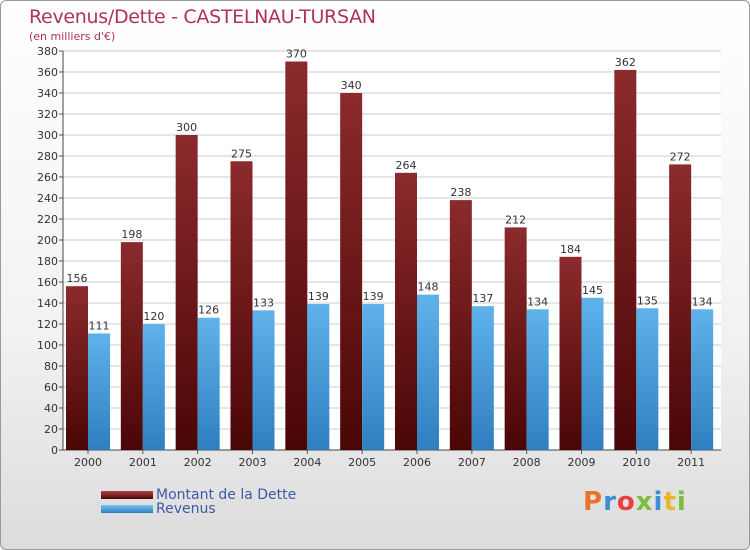 This screenshot has height=550, width=750. Describe the element at coordinates (351, 85) in the screenshot. I see `value-label-debt: 340` at that location.